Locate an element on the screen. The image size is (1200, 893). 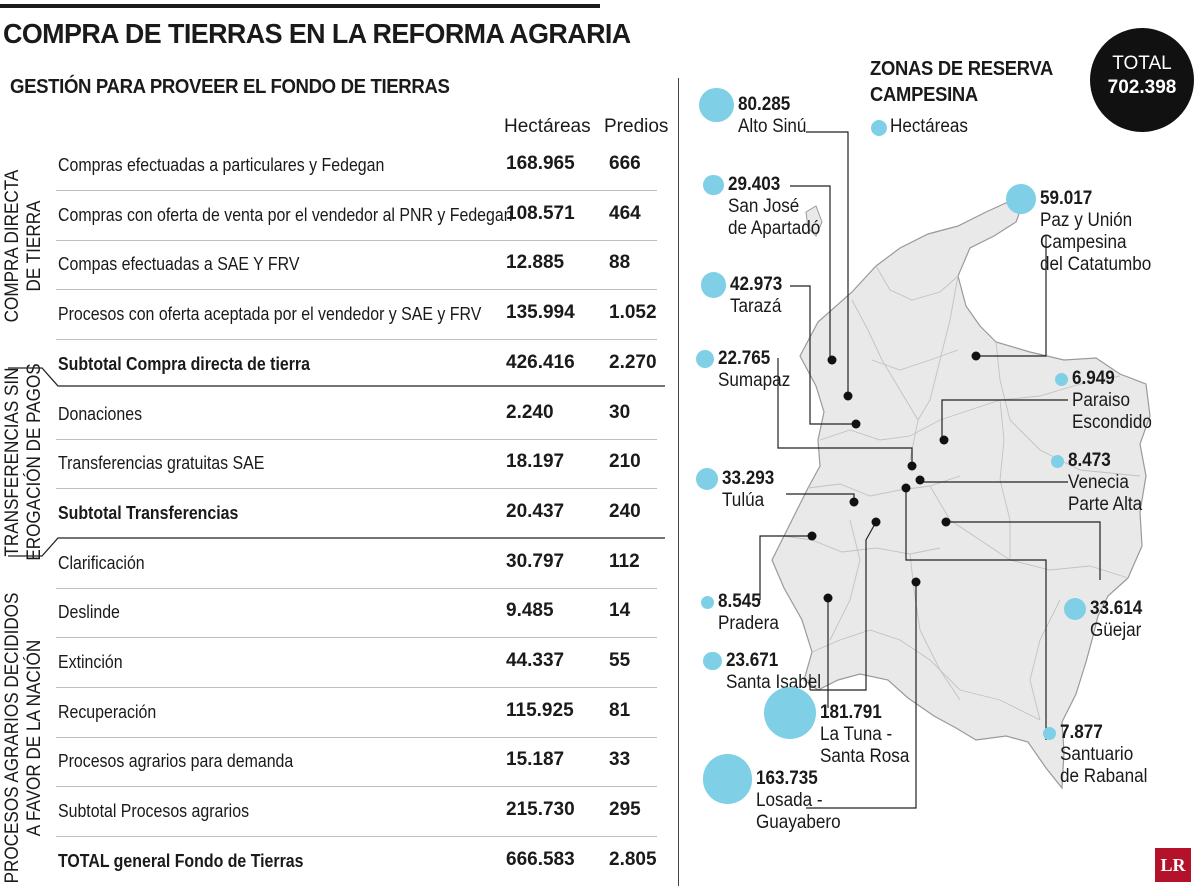
zone-label: 29.403 San José de Apartadó is located at coordinates (774, 207).